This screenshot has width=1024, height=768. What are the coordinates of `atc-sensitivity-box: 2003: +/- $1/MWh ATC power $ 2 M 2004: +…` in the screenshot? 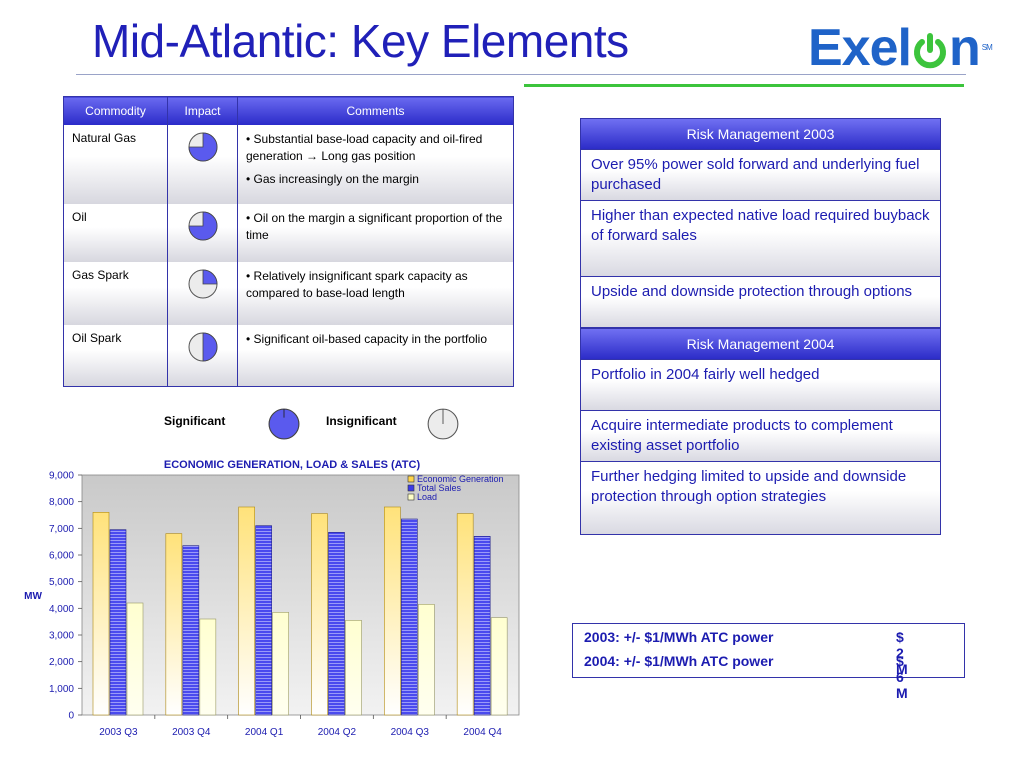 It's located at (768, 662).